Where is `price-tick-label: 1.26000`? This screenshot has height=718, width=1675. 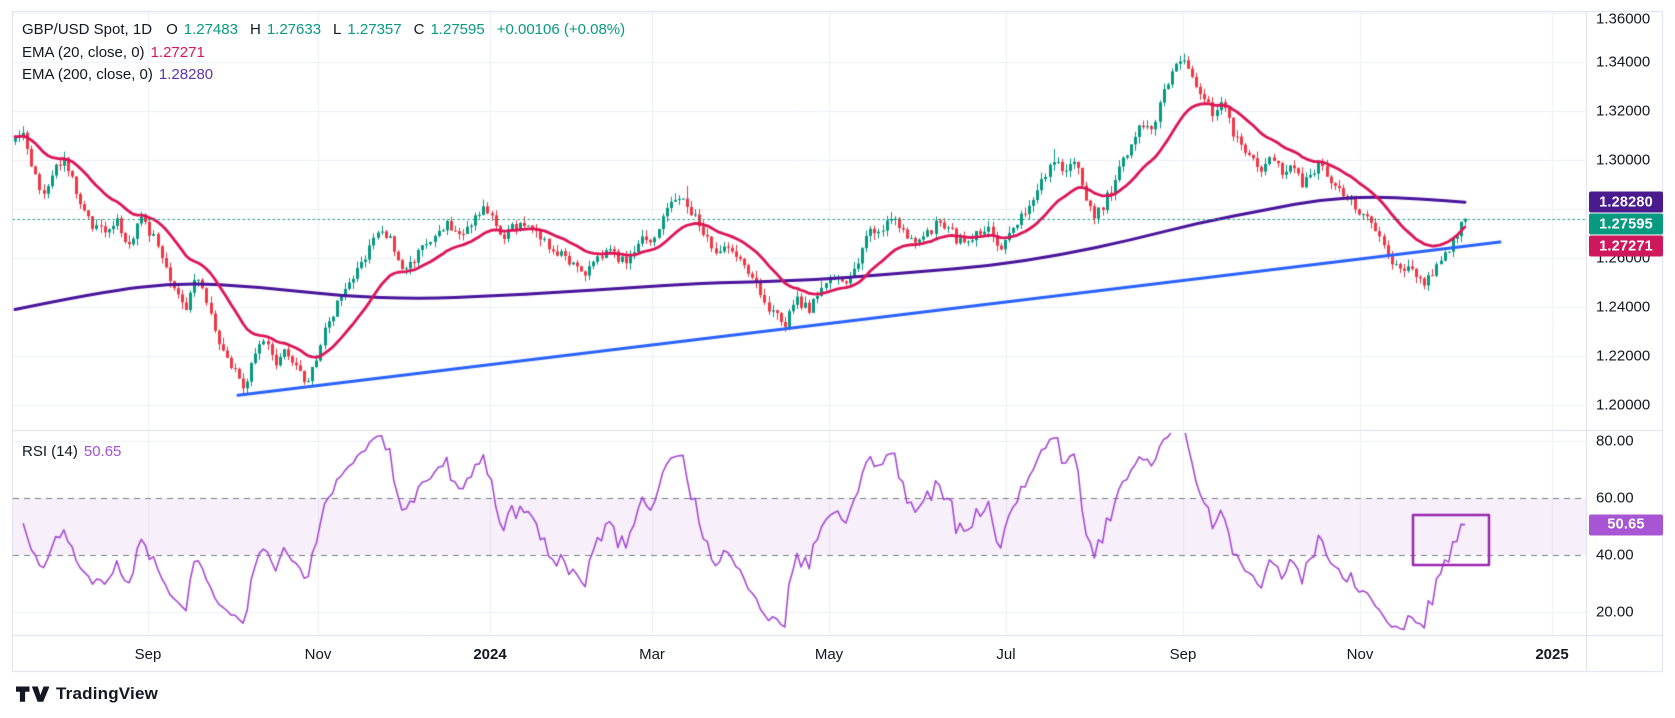 price-tick-label: 1.26000 is located at coordinates (1623, 258).